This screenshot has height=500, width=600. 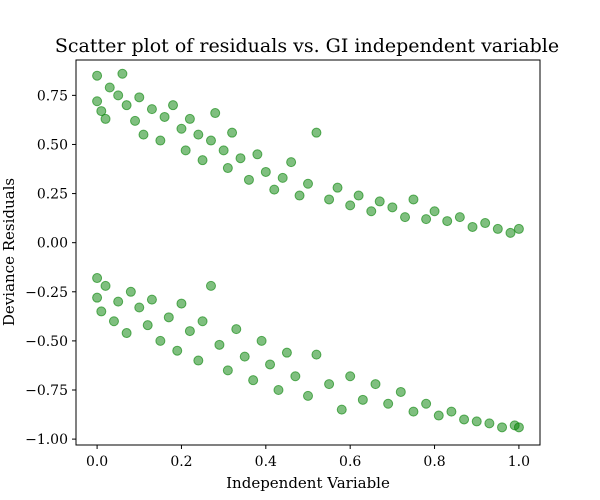 What do you see at coordinates (52, 244) in the screenshot?
I see `y-tick-label: 0.00` at bounding box center [52, 244].